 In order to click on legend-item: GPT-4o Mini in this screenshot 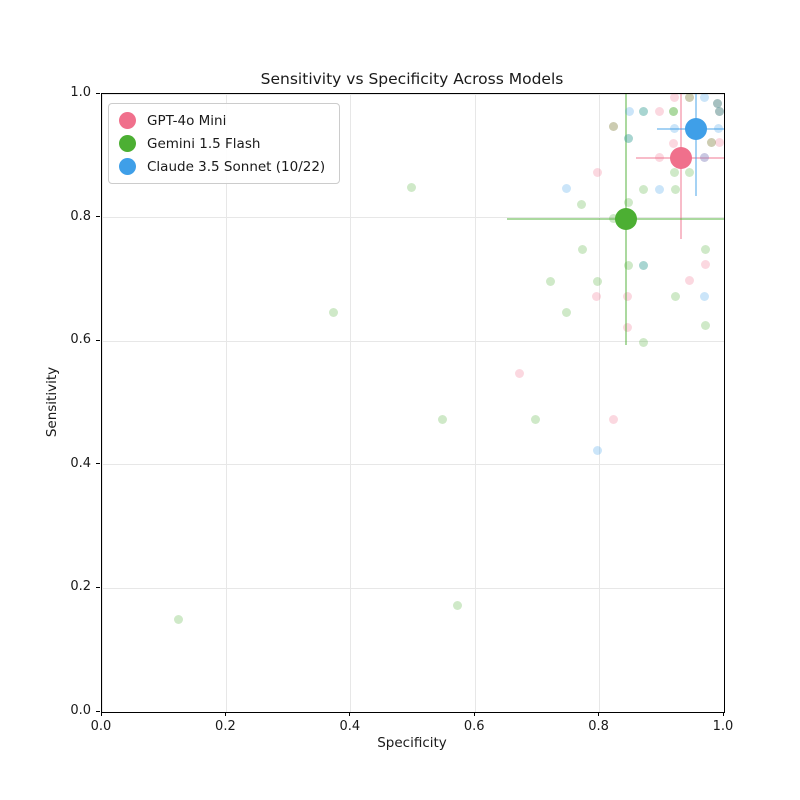, I will do `click(222, 120)`.